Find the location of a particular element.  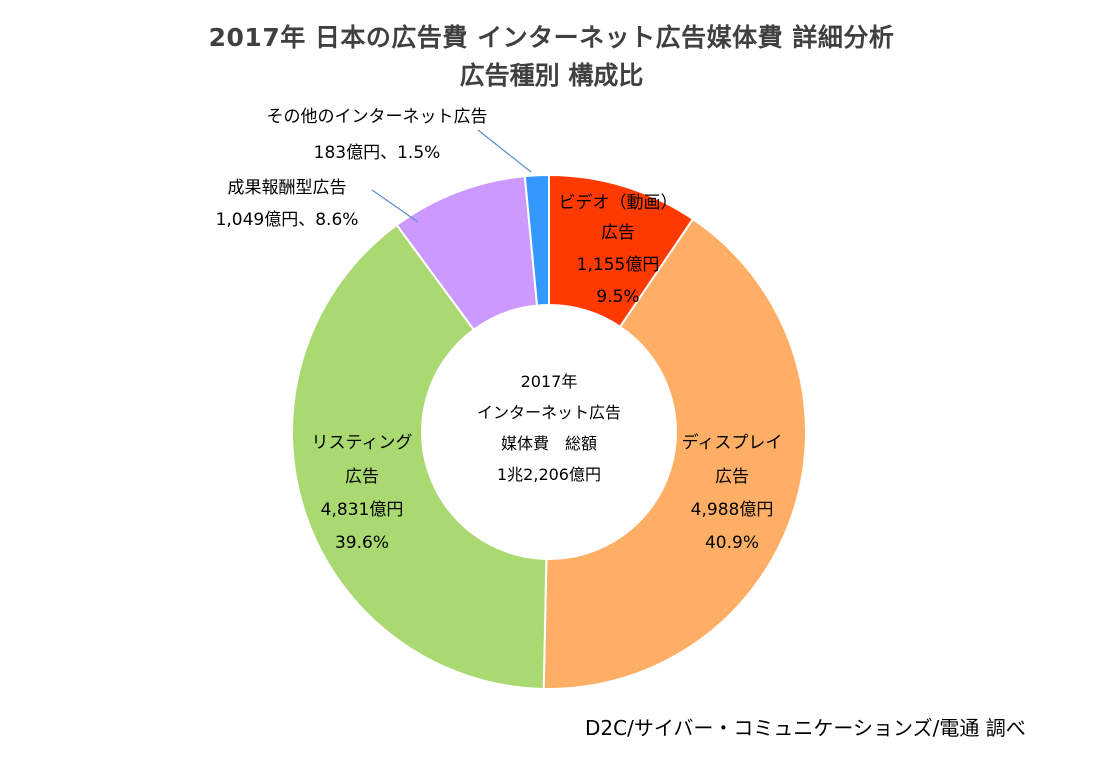

data-label-1-line-3: 40.9% is located at coordinates (732, 543).